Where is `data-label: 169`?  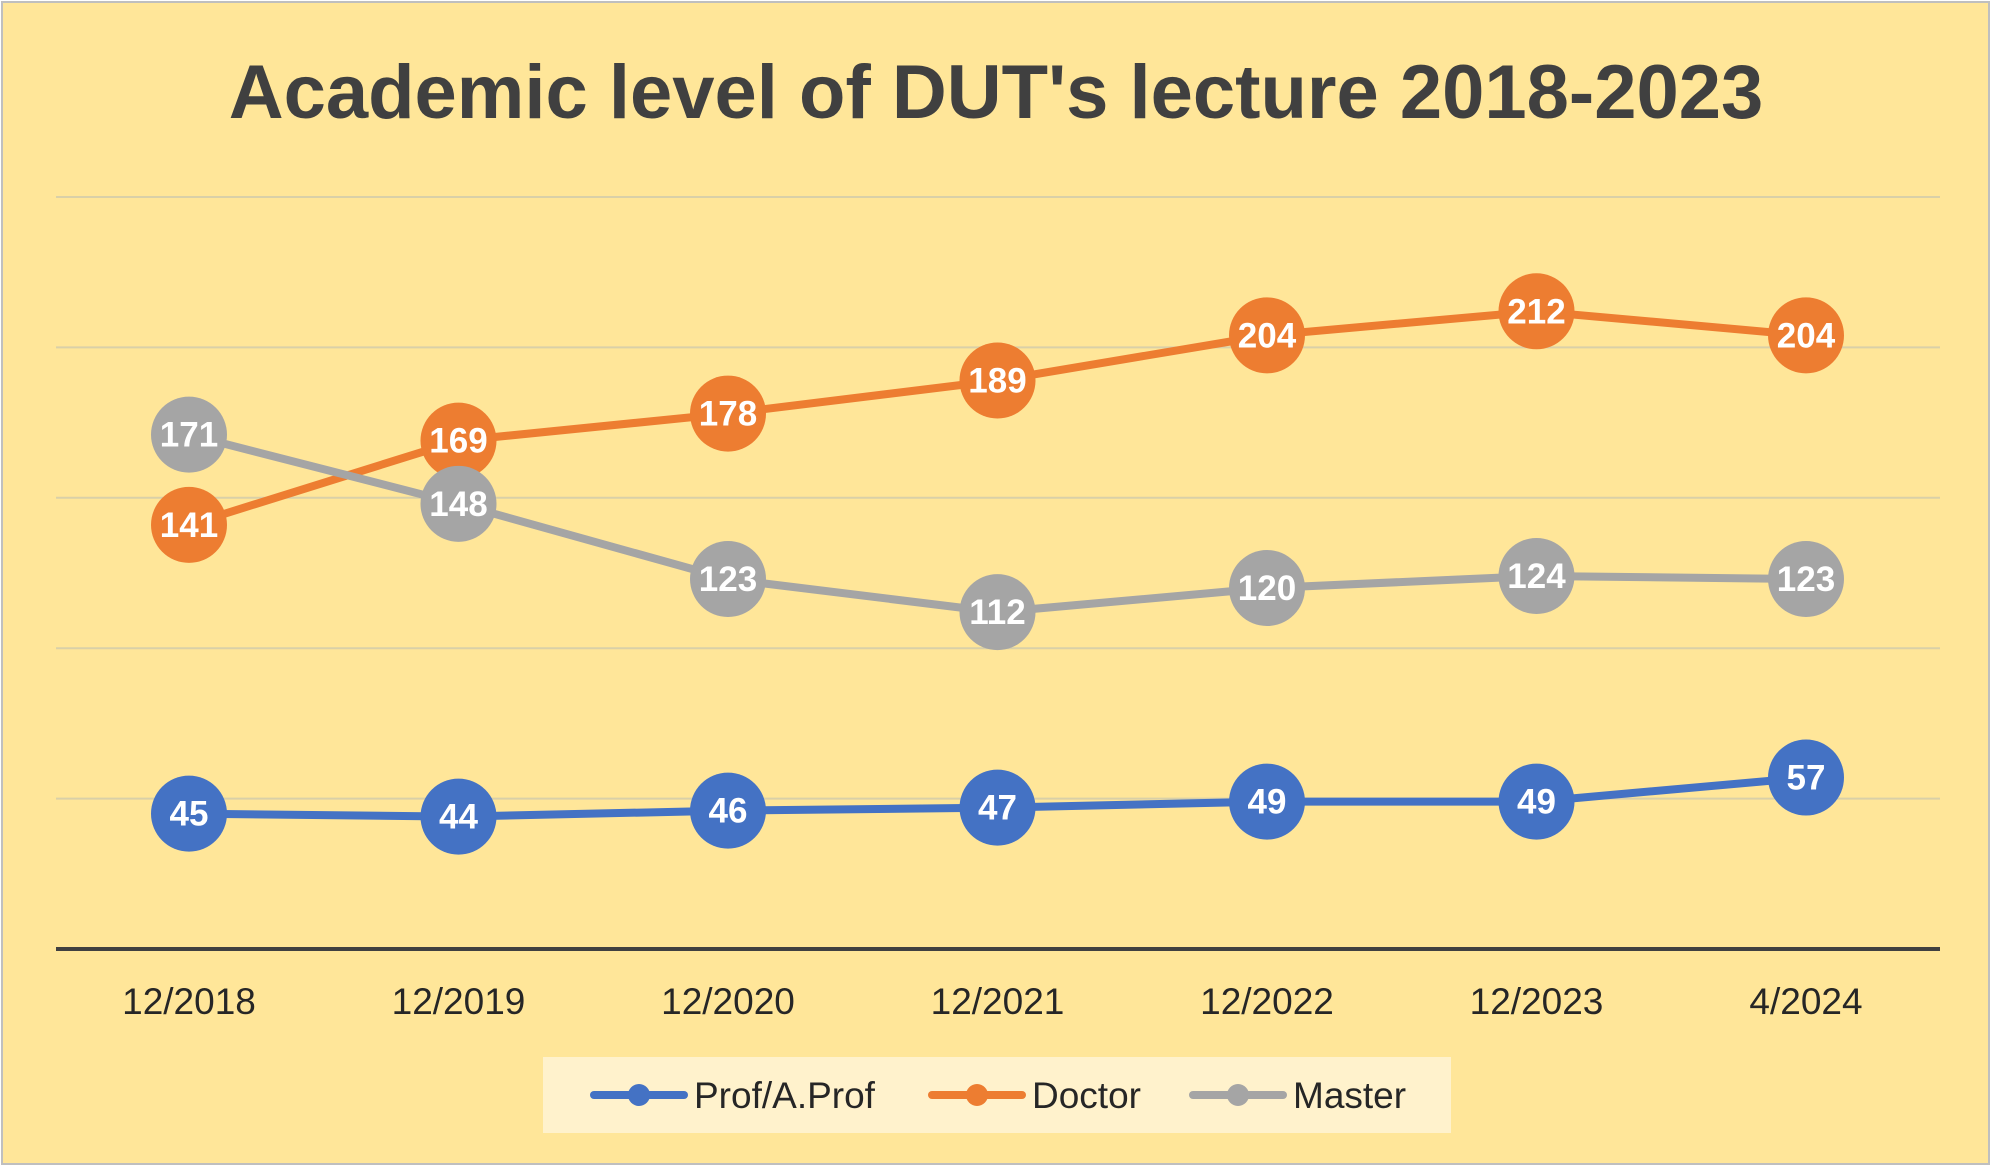 data-label: 169 is located at coordinates (458, 441).